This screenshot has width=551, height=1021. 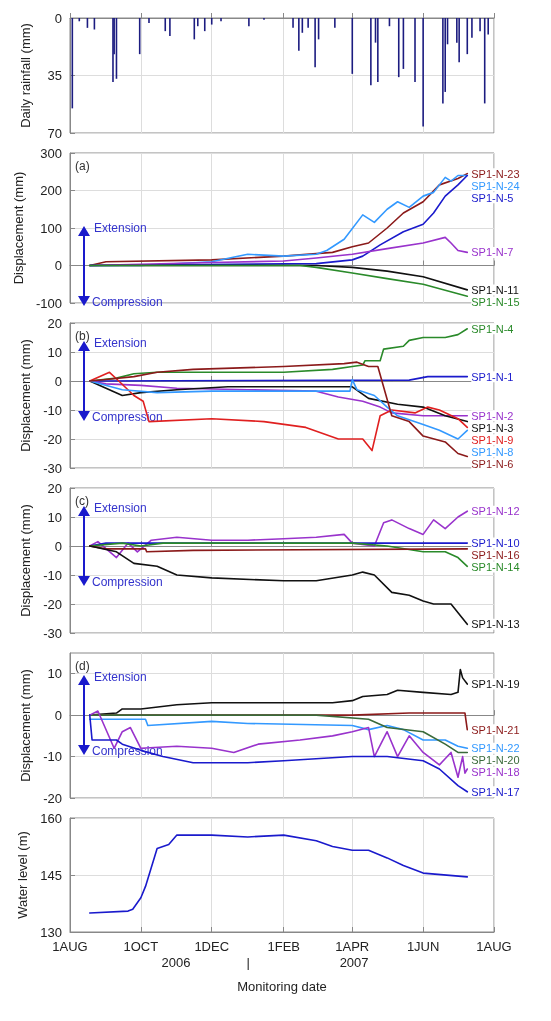 What do you see at coordinates (82, 166) in the screenshot?
I see `annotation: (a)` at bounding box center [82, 166].